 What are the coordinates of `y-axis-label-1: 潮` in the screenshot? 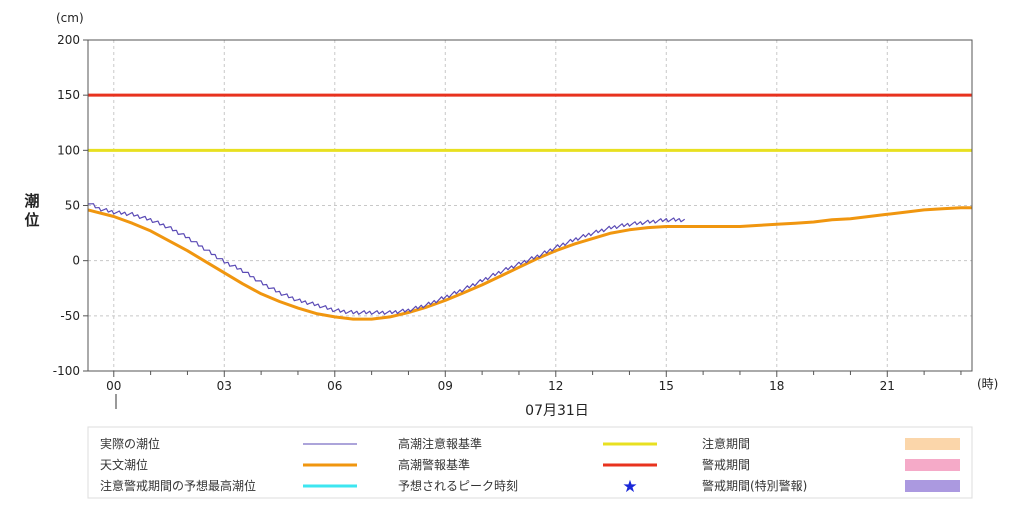 It's located at (31, 201).